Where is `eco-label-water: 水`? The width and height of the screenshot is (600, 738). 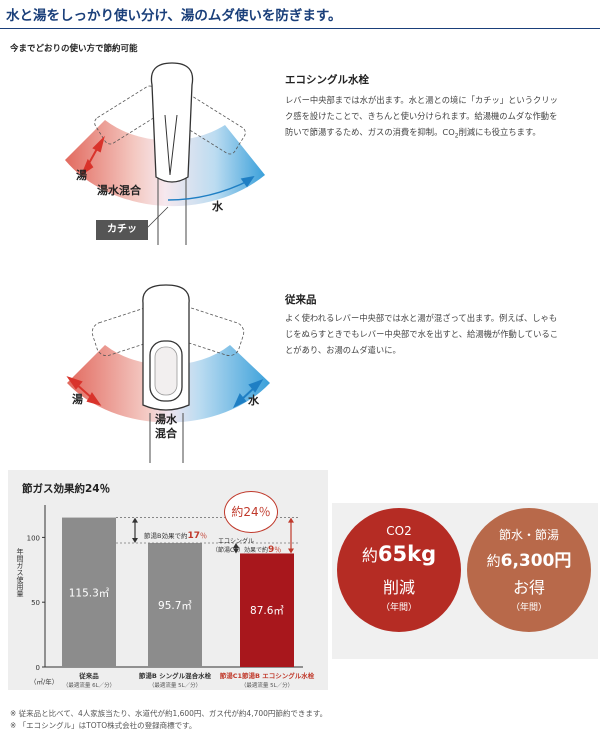
eco-label-water: 水 is located at coordinates (217, 206).